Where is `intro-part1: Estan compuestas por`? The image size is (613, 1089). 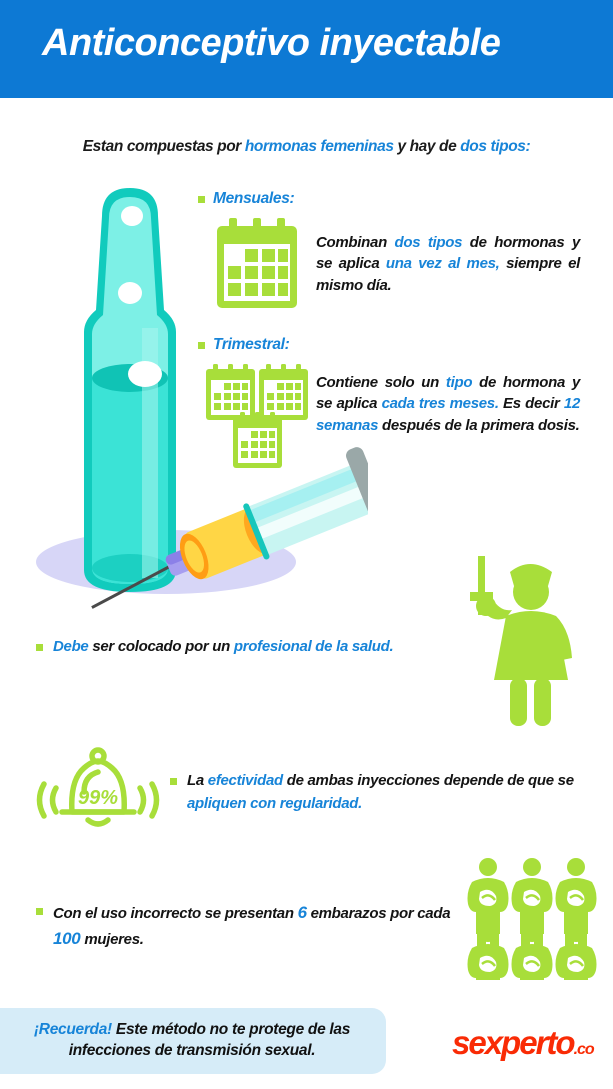
intro-part1: Estan compuestas por is located at coordinates (163, 146).